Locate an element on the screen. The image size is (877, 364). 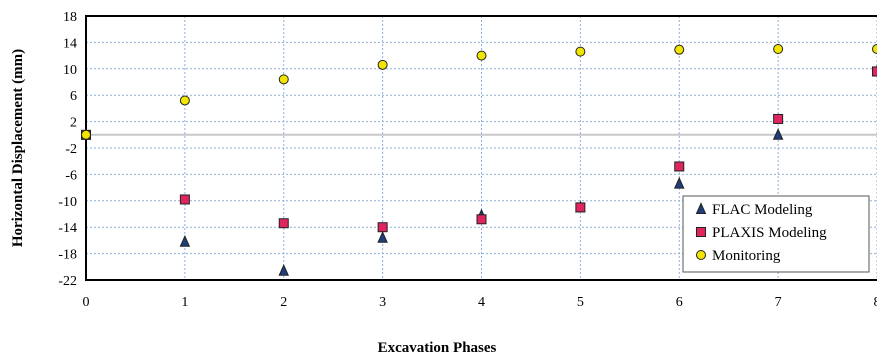
legend-label: PLAXIS Modeling is located at coordinates (769, 233).